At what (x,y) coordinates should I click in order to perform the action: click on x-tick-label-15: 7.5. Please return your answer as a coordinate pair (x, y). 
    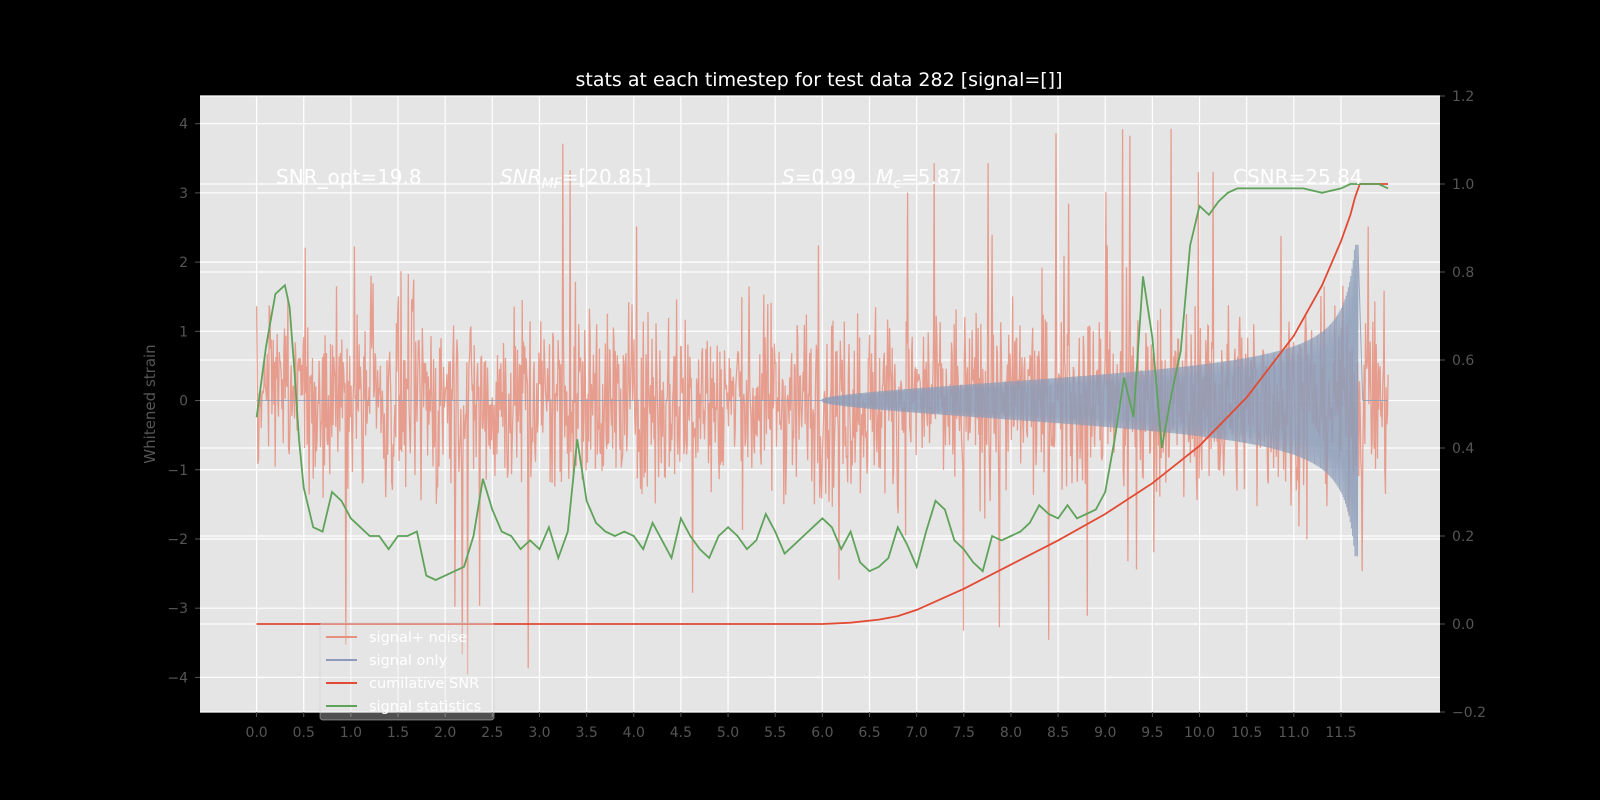
    Looking at the image, I should click on (964, 733).